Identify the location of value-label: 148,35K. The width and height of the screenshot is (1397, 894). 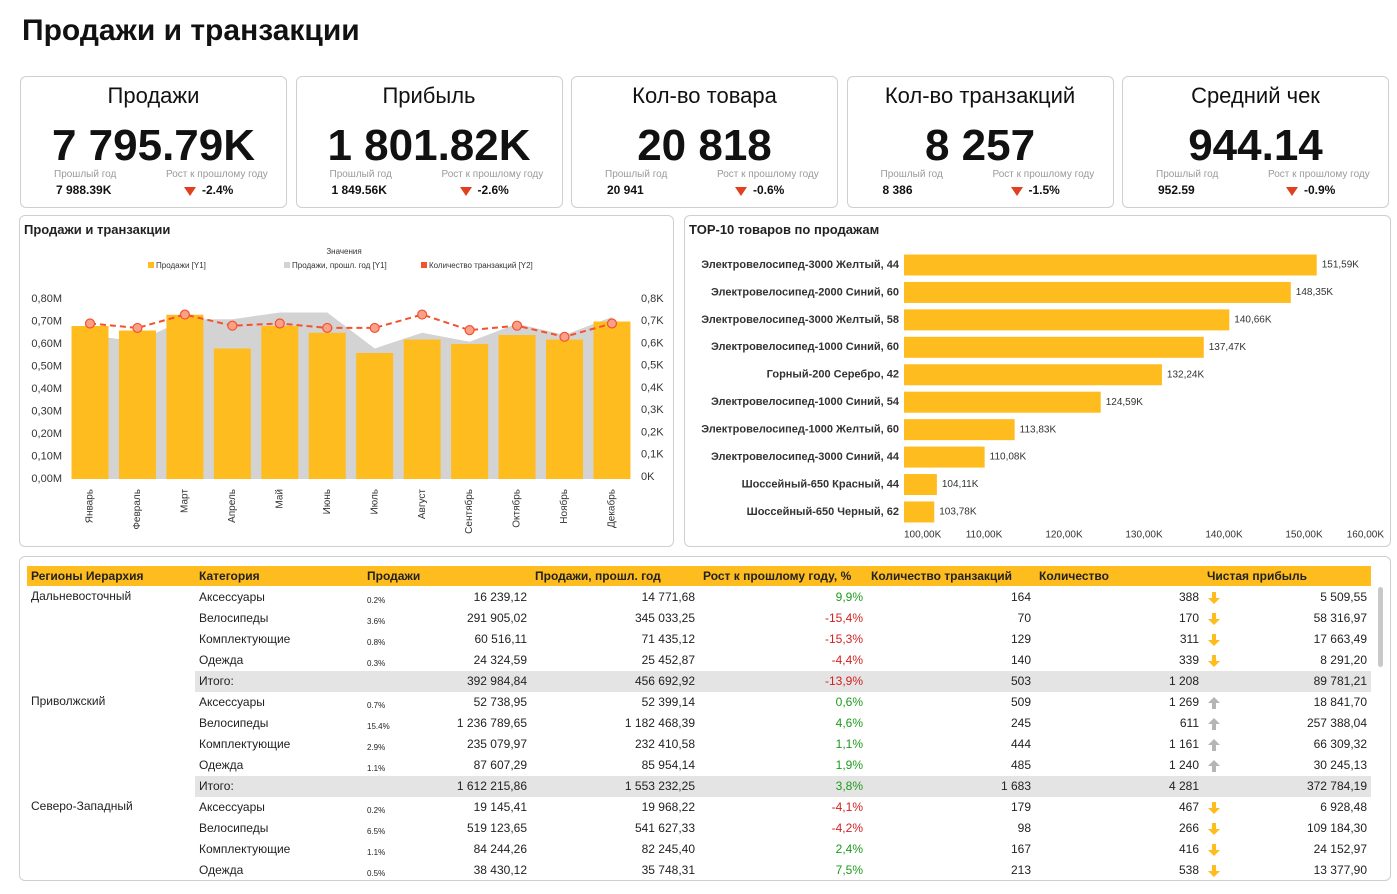
(1315, 292).